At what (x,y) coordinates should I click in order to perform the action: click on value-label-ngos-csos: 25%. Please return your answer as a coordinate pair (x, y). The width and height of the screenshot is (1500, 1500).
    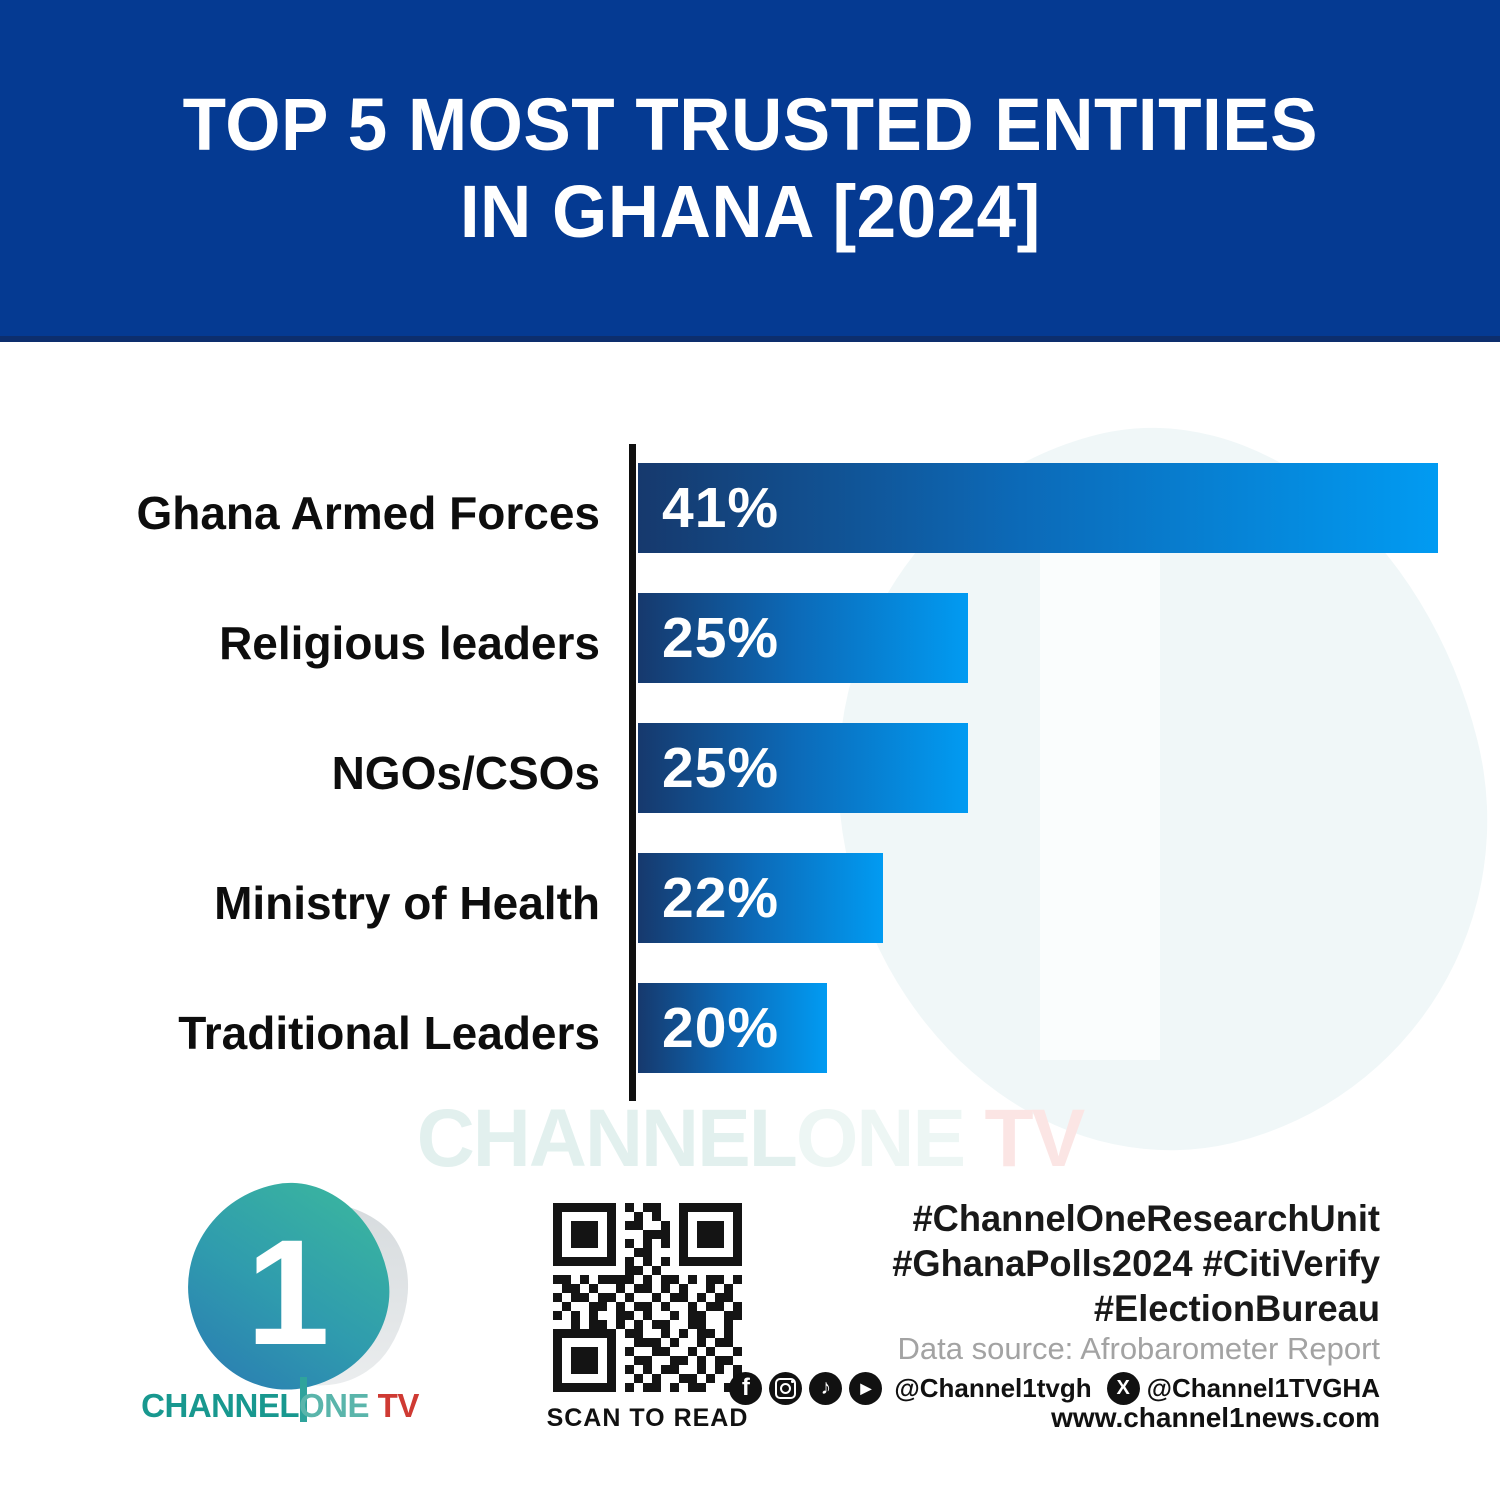
    Looking at the image, I should click on (721, 768).